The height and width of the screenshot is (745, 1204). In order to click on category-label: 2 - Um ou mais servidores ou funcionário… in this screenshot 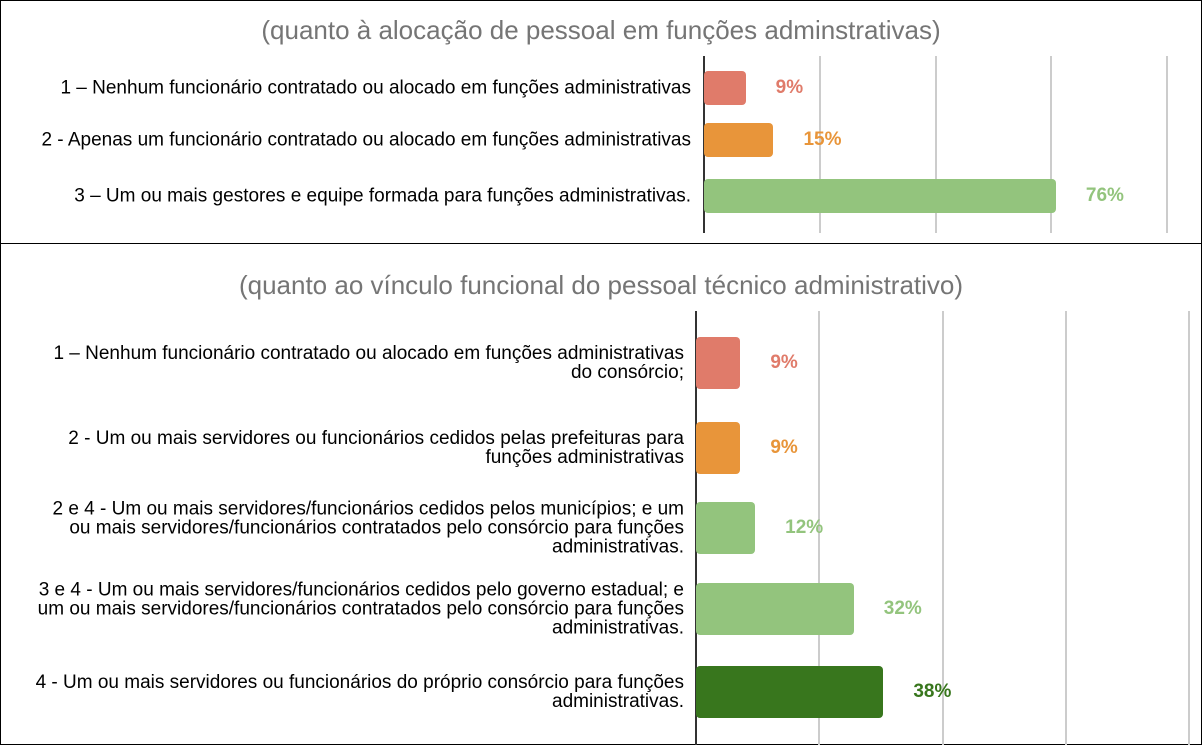, I will do `click(376, 448)`.